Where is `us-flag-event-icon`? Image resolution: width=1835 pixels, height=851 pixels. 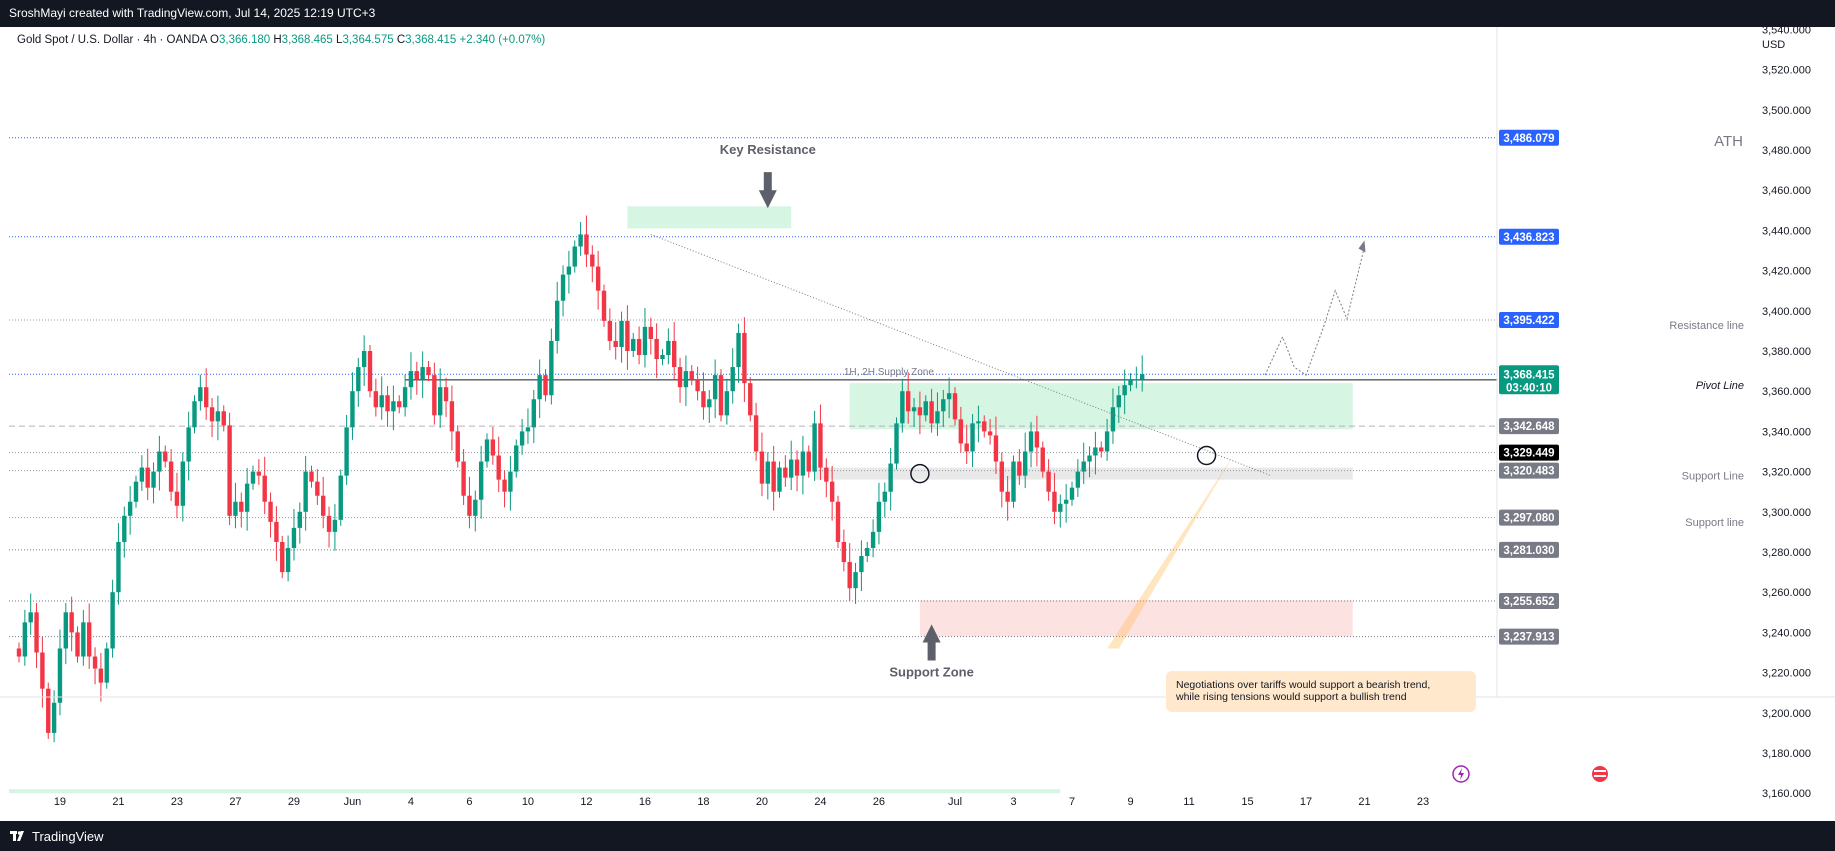
us-flag-event-icon is located at coordinates (1600, 774).